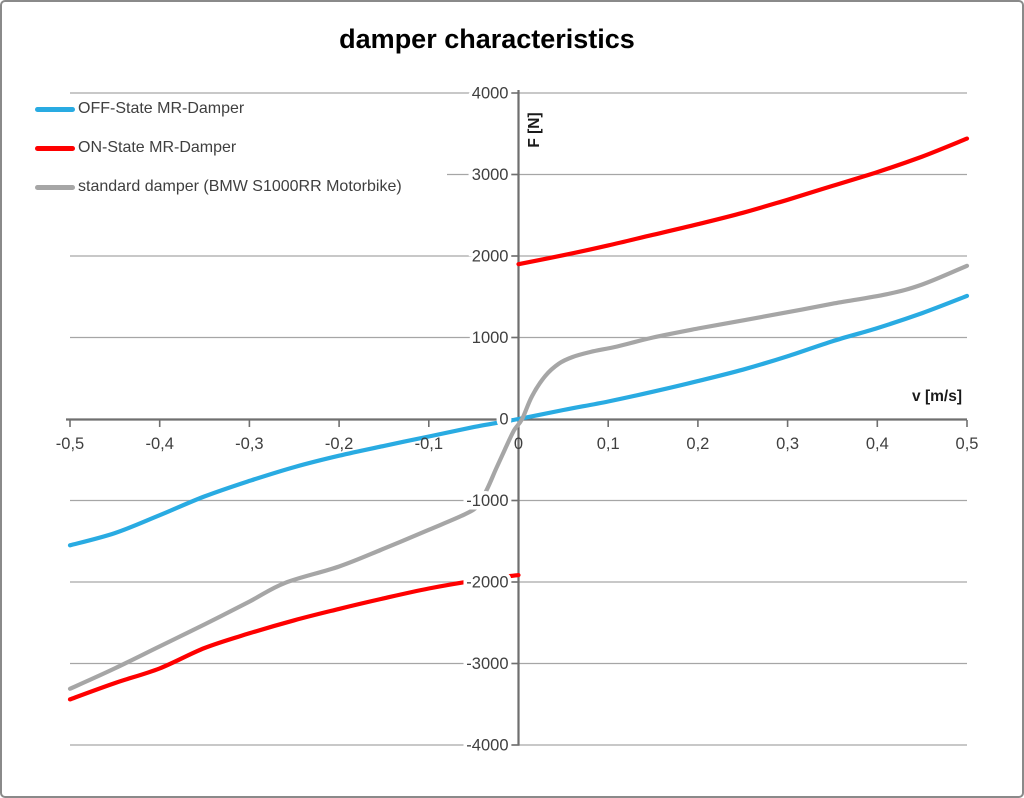 Image resolution: width=1024 pixels, height=798 pixels. Describe the element at coordinates (503, 420) in the screenshot. I see `y-tick-label-0: 0` at that location.